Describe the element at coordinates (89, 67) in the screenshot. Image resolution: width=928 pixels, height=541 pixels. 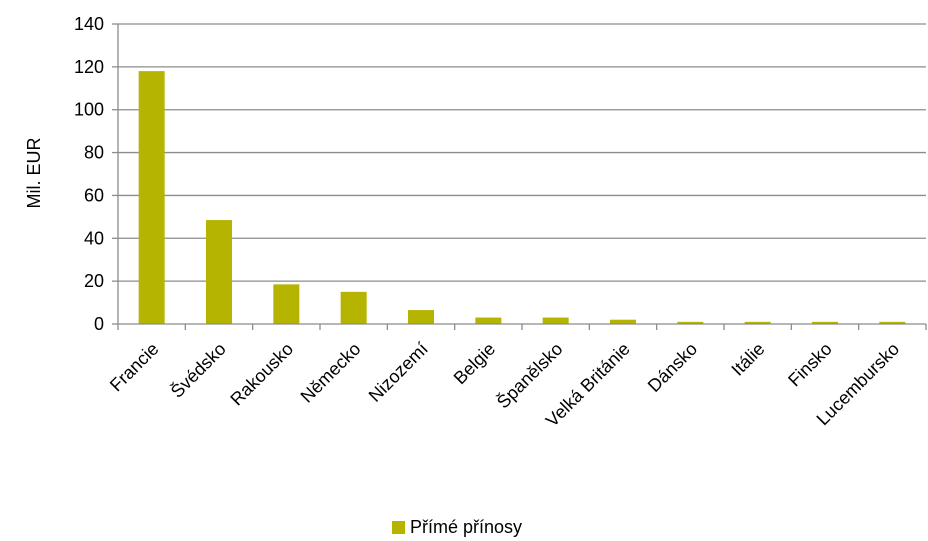
I see `y-tick-label: 120` at that location.